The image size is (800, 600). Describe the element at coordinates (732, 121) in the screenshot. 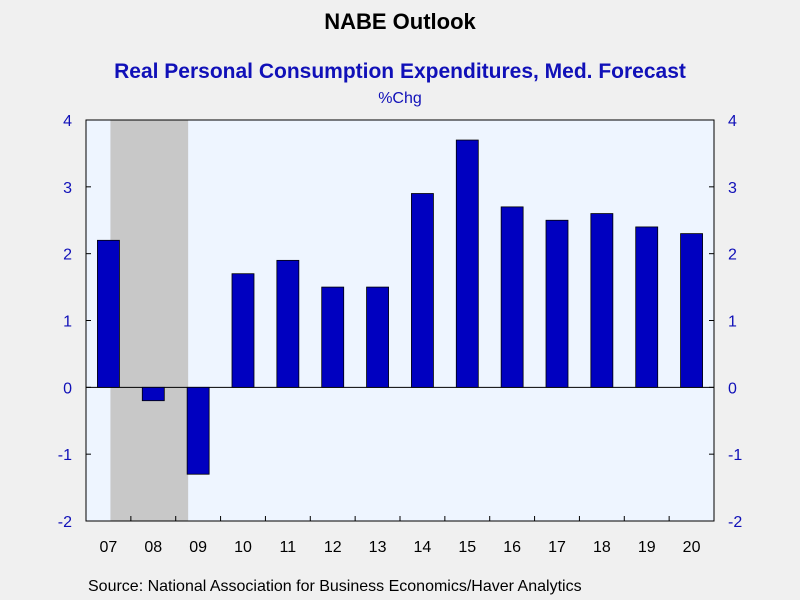

I see `right-ytick-label: 4` at that location.